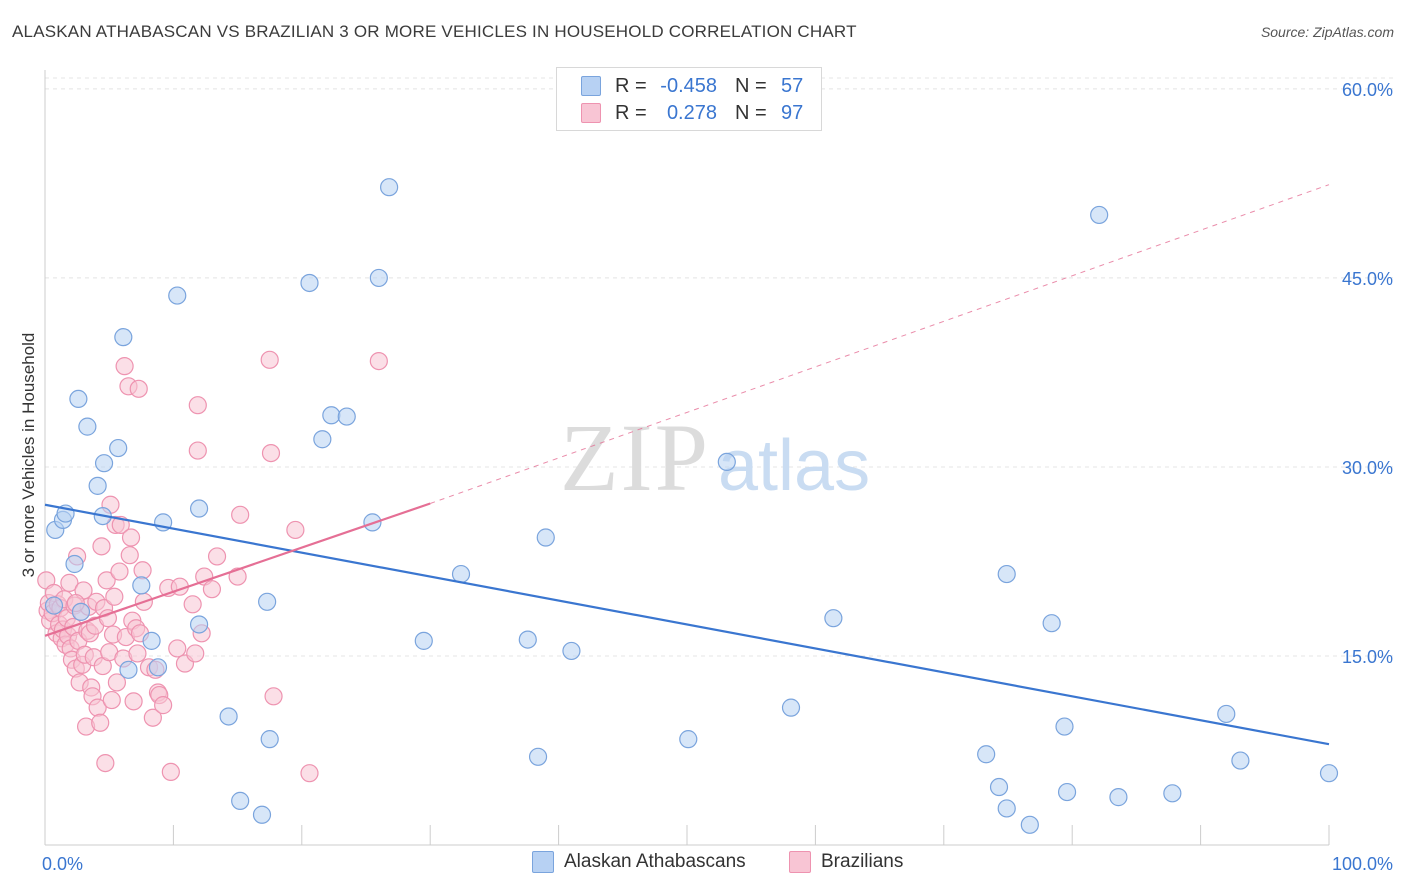  I want to click on series-legend: Alaskan Athabascans Brazilians, so click(703, 864).